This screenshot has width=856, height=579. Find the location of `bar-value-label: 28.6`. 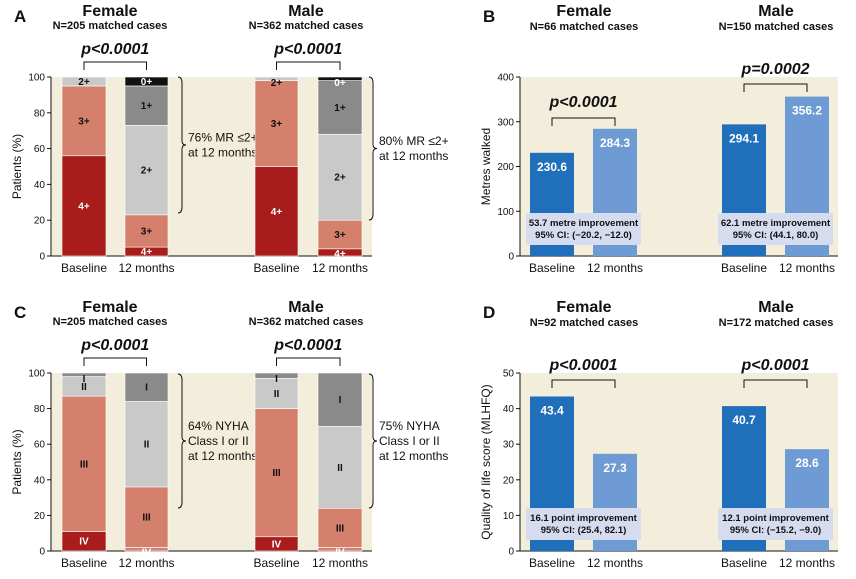

bar-value-label: 28.6 is located at coordinates (807, 463).